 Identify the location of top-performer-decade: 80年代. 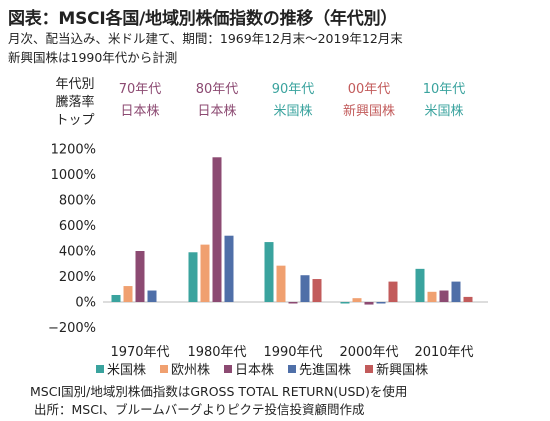
(217, 89).